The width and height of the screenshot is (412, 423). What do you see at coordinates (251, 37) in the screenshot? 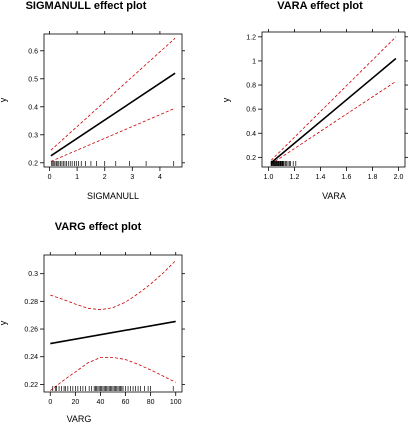
I see `y-tick-label: 1.2` at bounding box center [251, 37].